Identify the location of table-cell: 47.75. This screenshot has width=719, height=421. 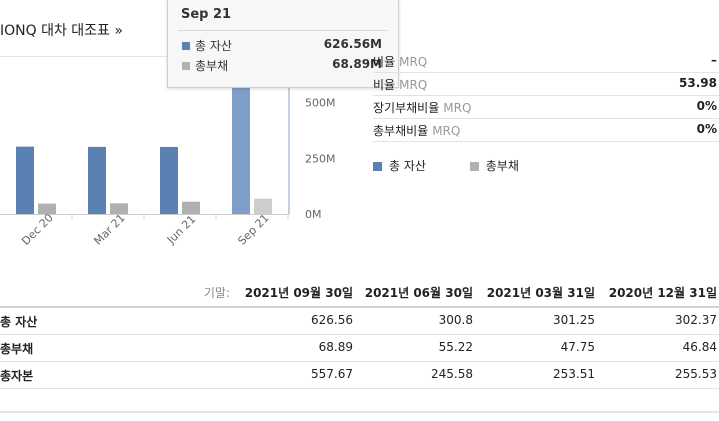
(577, 347).